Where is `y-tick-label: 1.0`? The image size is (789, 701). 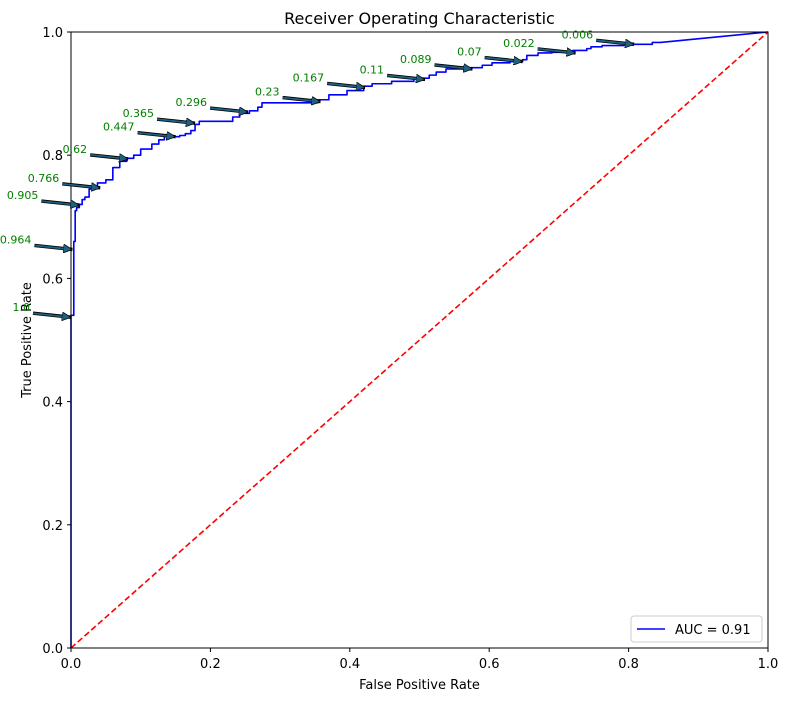
y-tick-label: 1.0 is located at coordinates (52, 33).